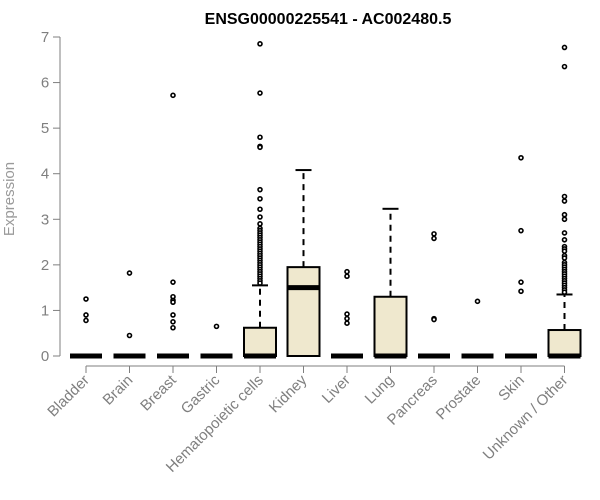  What do you see at coordinates (45, 356) in the screenshot?
I see `y-tick-label: 0` at bounding box center [45, 356].